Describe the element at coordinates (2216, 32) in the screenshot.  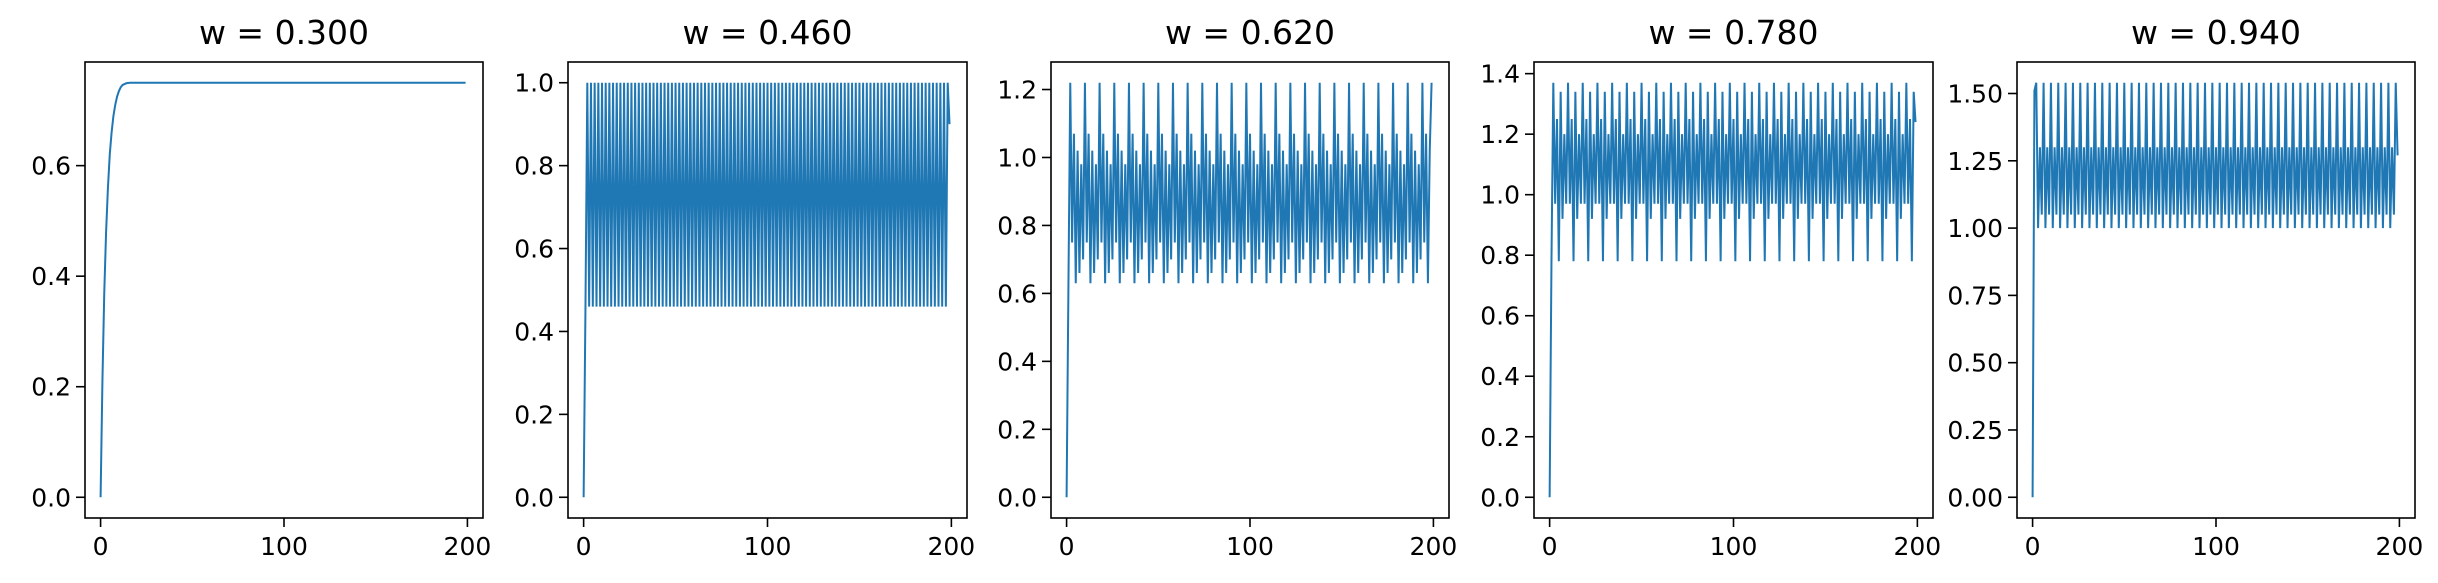
I see `subplot-title: w = 0.940` at that location.